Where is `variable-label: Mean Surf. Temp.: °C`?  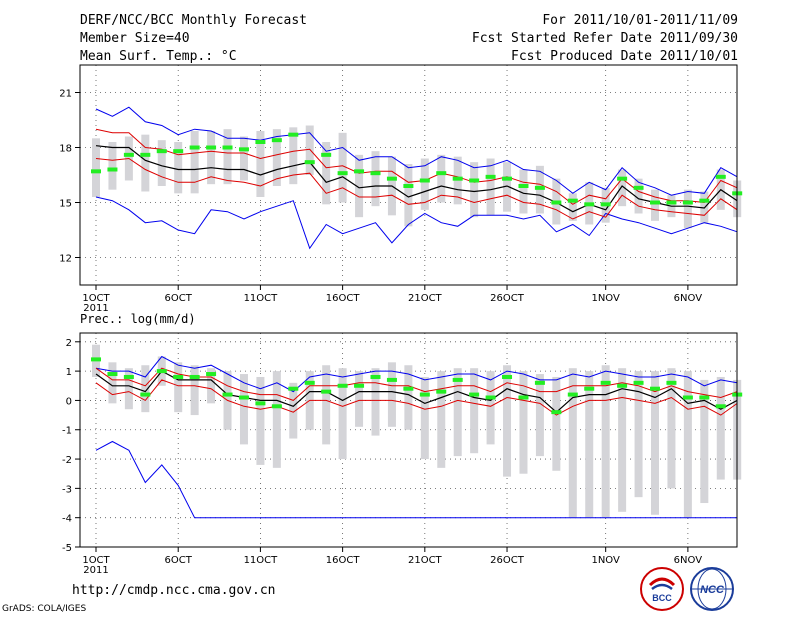
variable-label: Mean Surf. Temp.: °C is located at coordinates (158, 56).